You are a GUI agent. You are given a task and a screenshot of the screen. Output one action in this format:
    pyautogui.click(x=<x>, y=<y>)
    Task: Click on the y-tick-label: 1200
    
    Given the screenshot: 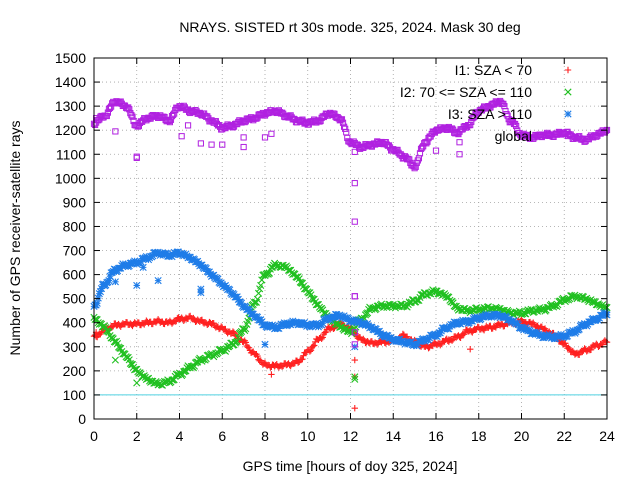 What is the action you would take?
    pyautogui.click(x=70, y=130)
    